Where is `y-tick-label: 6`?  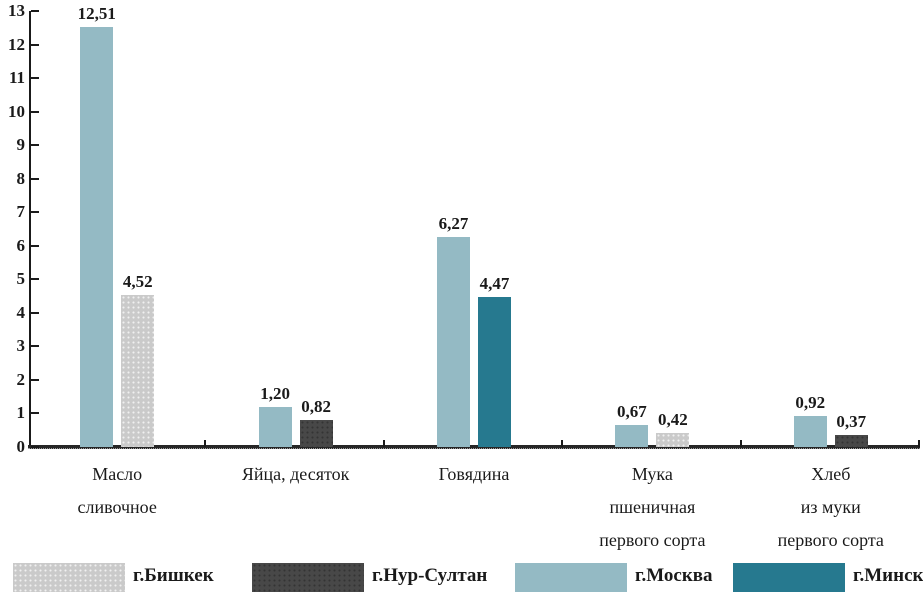
y-tick-label: 6 is located at coordinates (21, 245).